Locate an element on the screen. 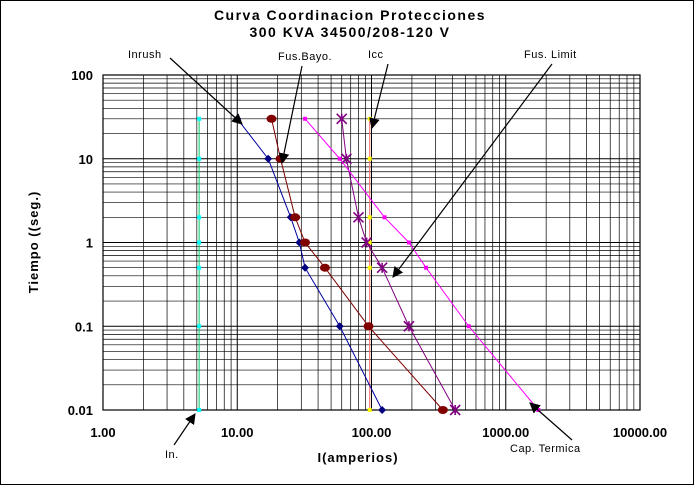 The image size is (696, 487). series-in is located at coordinates (199, 264).